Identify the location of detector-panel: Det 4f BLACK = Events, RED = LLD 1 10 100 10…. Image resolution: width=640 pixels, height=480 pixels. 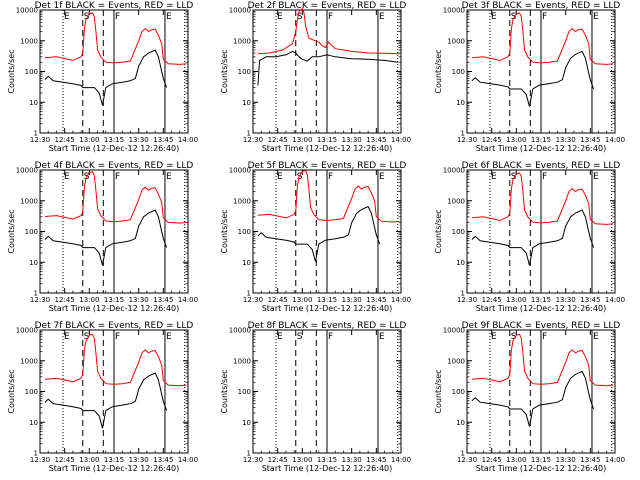
(102, 237).